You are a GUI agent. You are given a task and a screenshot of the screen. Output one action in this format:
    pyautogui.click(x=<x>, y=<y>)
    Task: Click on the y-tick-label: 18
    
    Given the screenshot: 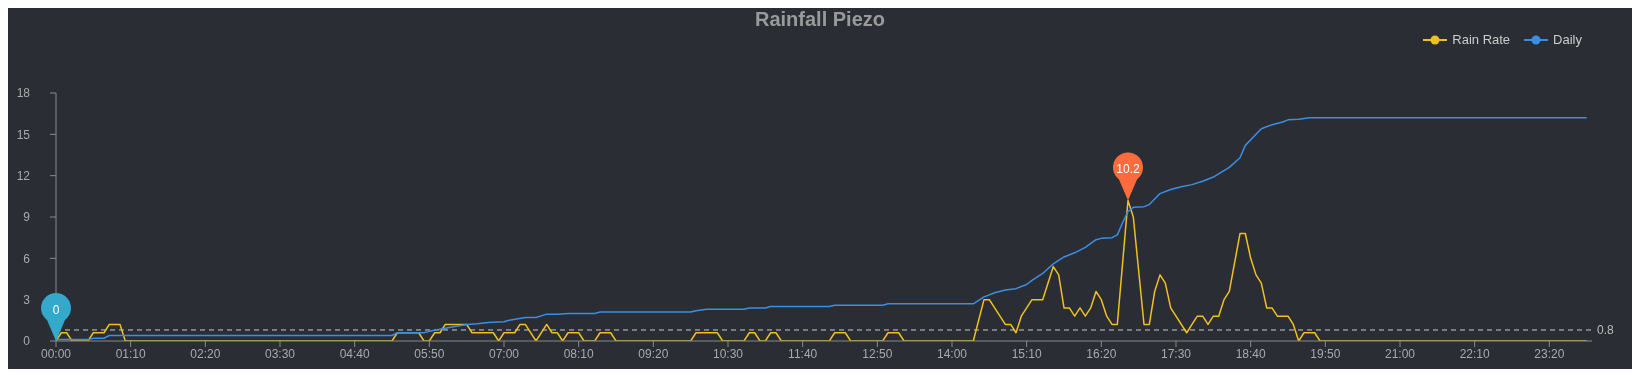 What is the action you would take?
    pyautogui.click(x=23, y=93)
    